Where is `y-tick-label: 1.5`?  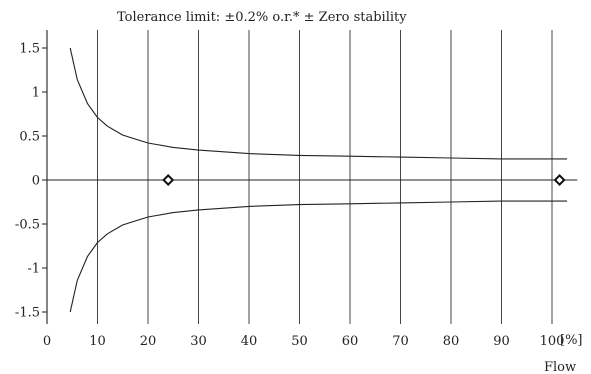 y-tick-label: 1.5 is located at coordinates (29, 49).